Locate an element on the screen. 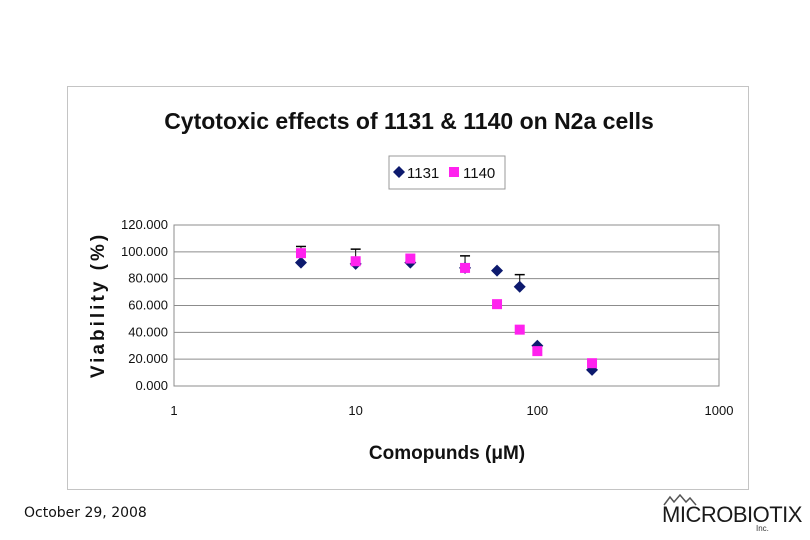  x-axis-title: Comopunds (μM) is located at coordinates (447, 453).